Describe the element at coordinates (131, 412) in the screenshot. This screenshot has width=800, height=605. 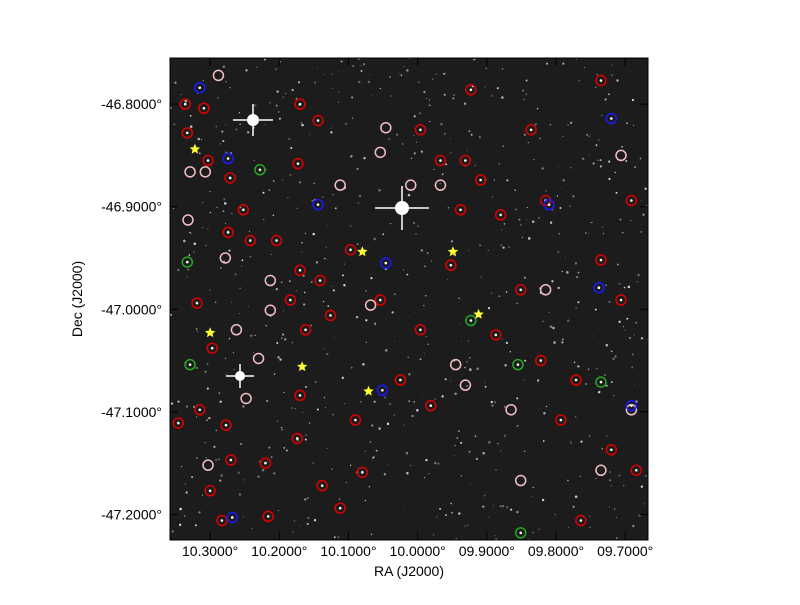
I see `y-tick-label: -47.1000°` at that location.